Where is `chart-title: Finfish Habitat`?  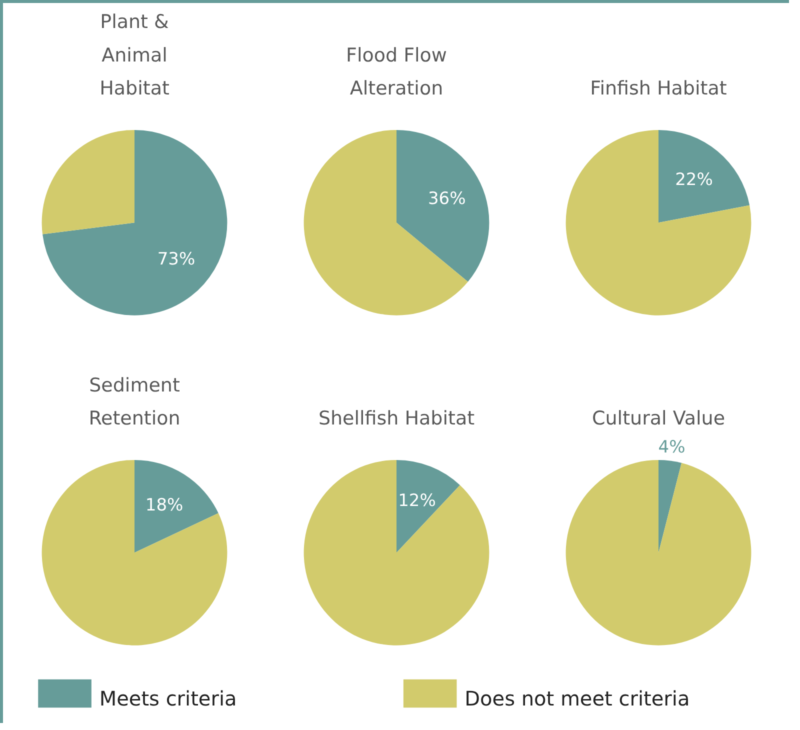
chart-title: Finfish Habitat is located at coordinates (658, 89).